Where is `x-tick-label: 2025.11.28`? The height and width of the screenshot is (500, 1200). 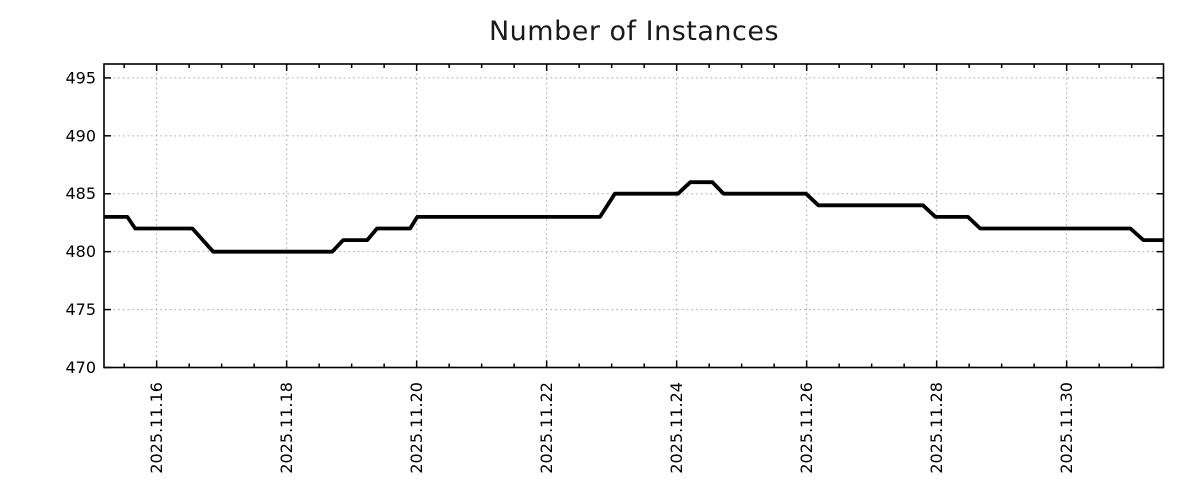
x-tick-label: 2025.11.28 is located at coordinates (936, 428).